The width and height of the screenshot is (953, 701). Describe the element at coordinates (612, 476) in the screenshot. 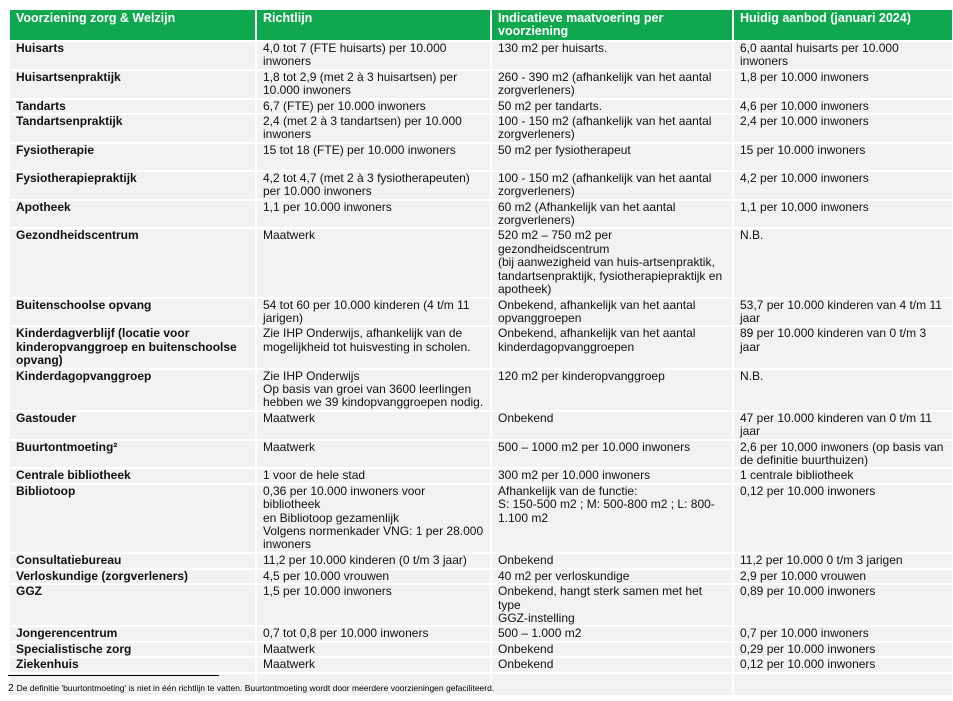

I see `cell-maatvoering: 300 m2 per 10.000 inwoners` at that location.